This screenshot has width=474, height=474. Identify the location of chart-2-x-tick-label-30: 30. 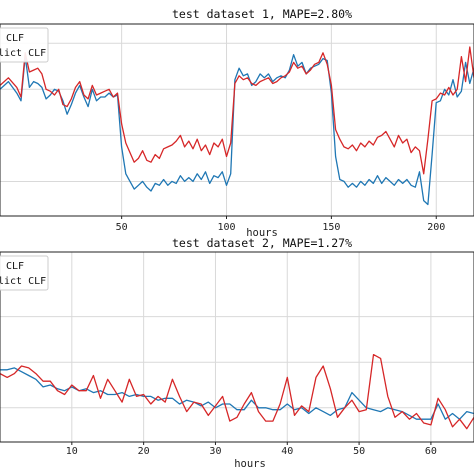
(215, 451).